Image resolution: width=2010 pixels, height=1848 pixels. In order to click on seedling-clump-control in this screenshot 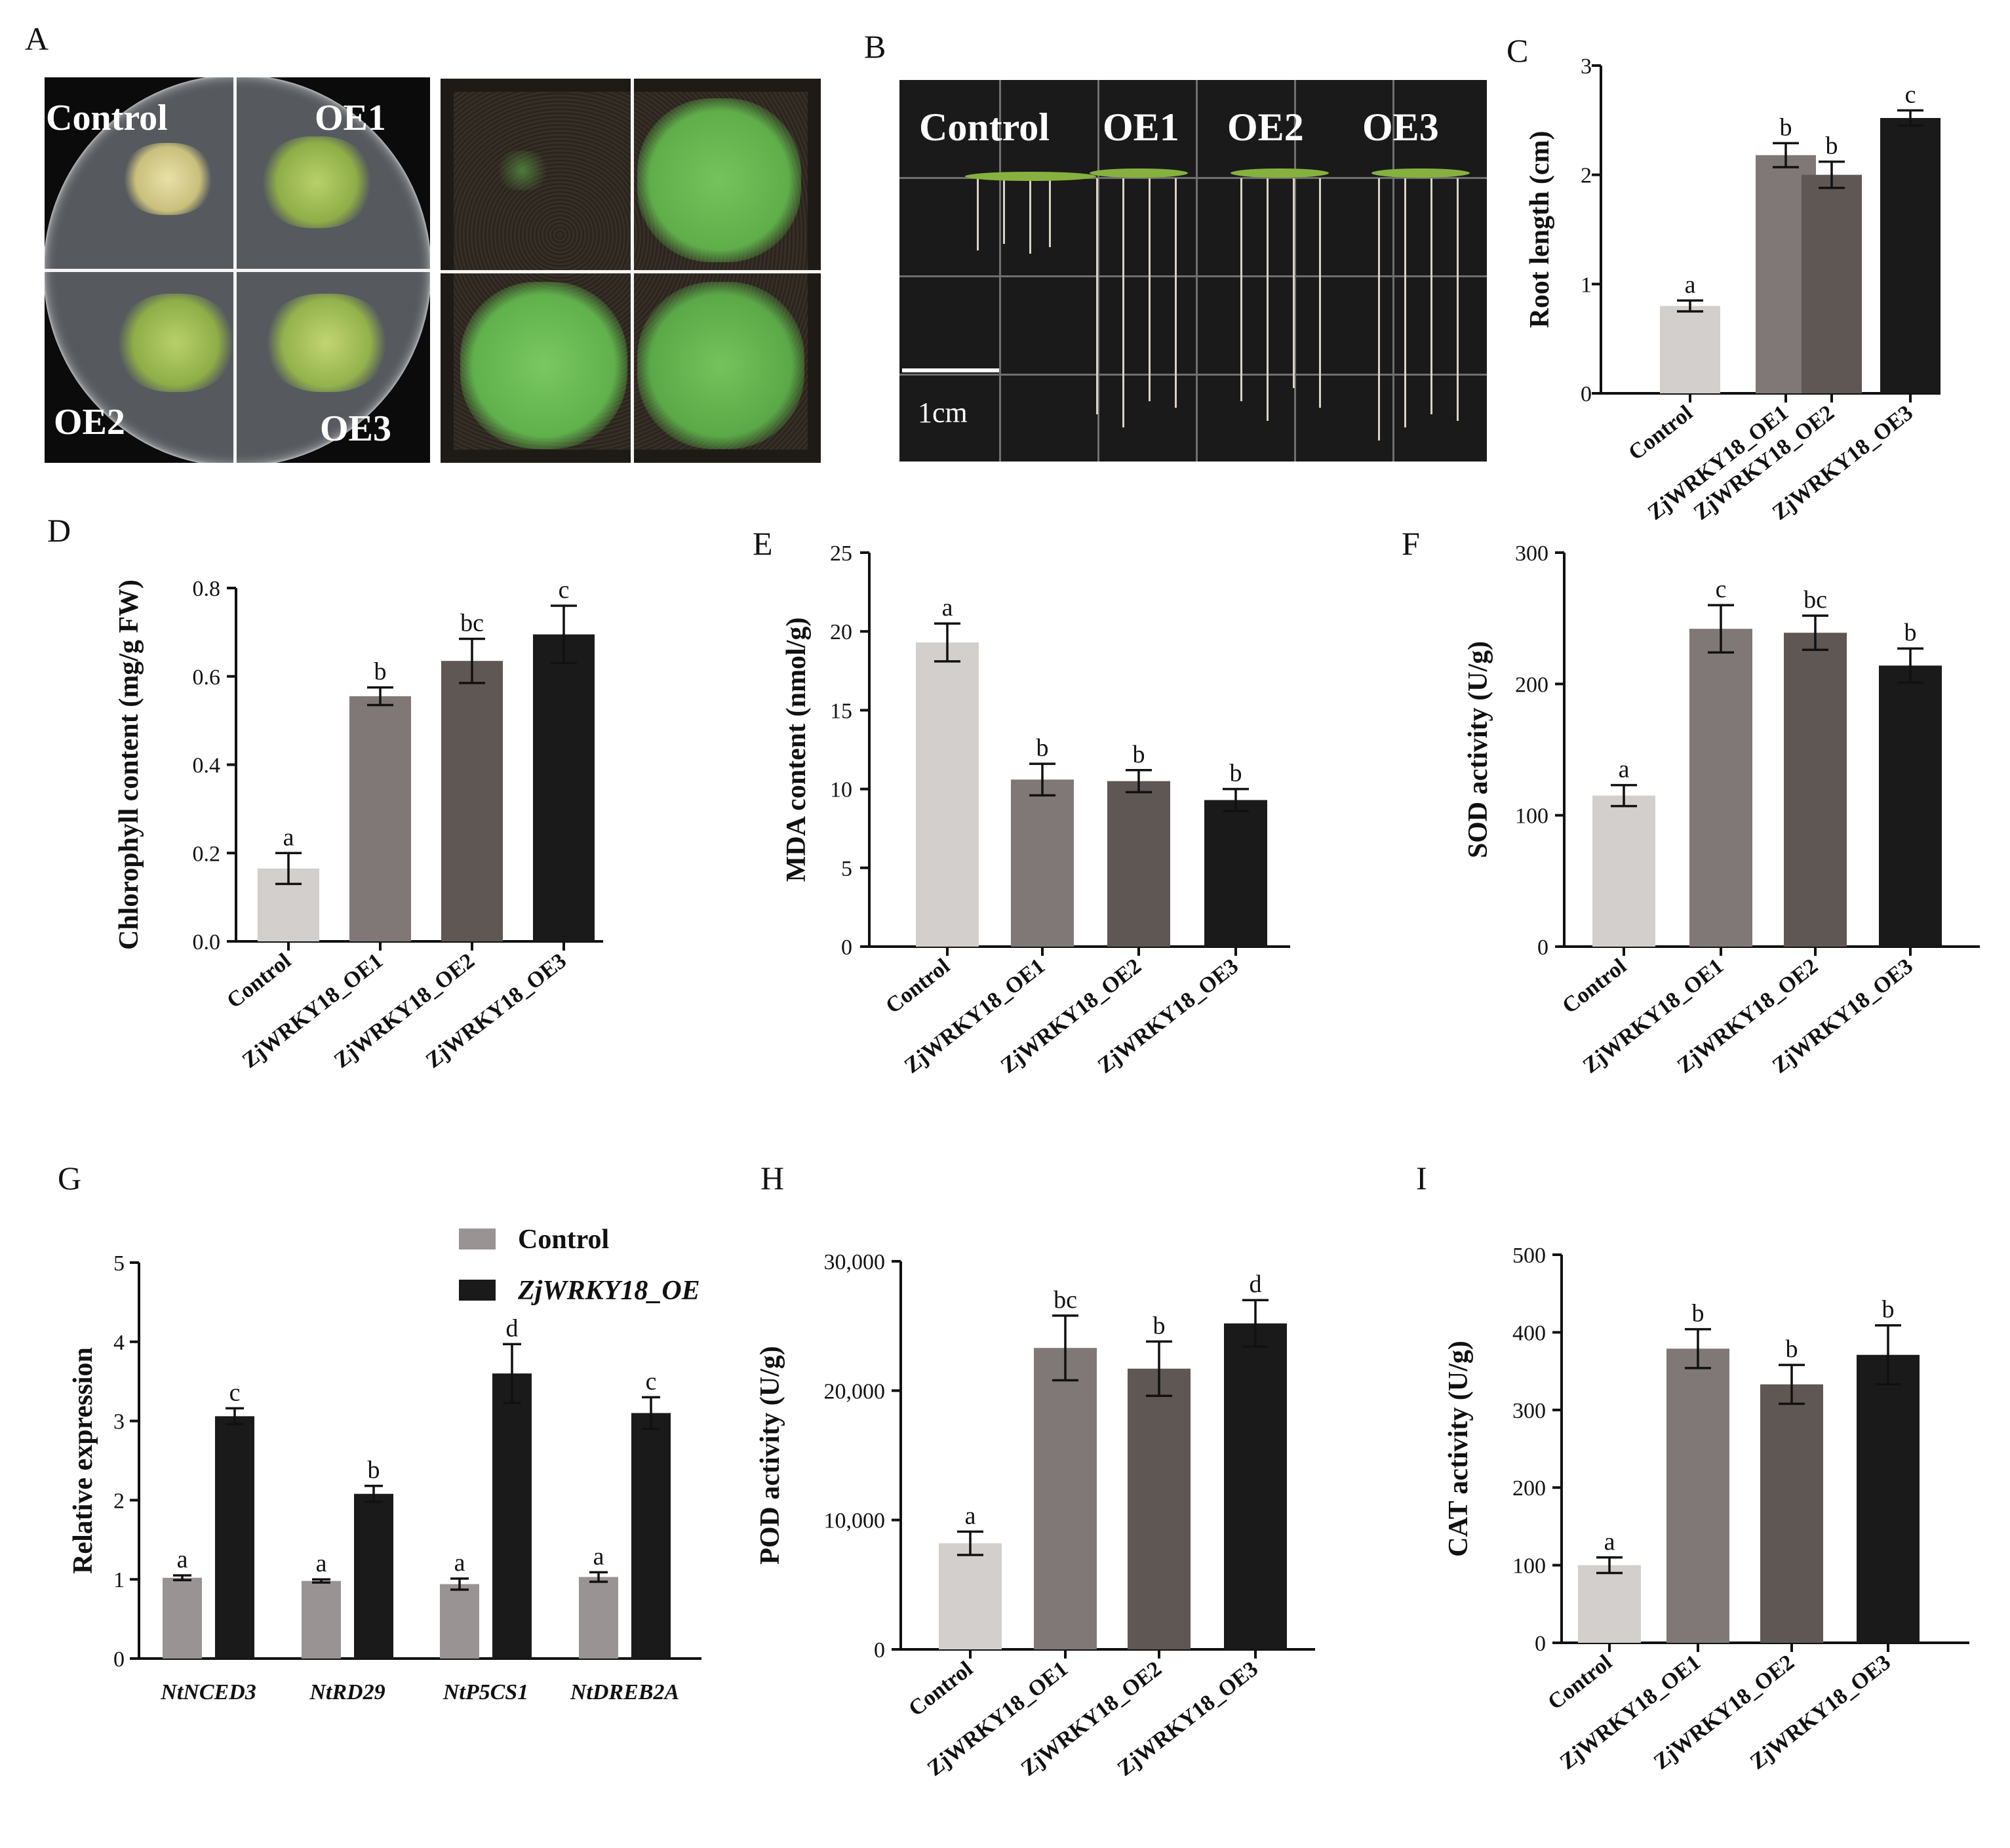, I will do `click(168, 179)`.